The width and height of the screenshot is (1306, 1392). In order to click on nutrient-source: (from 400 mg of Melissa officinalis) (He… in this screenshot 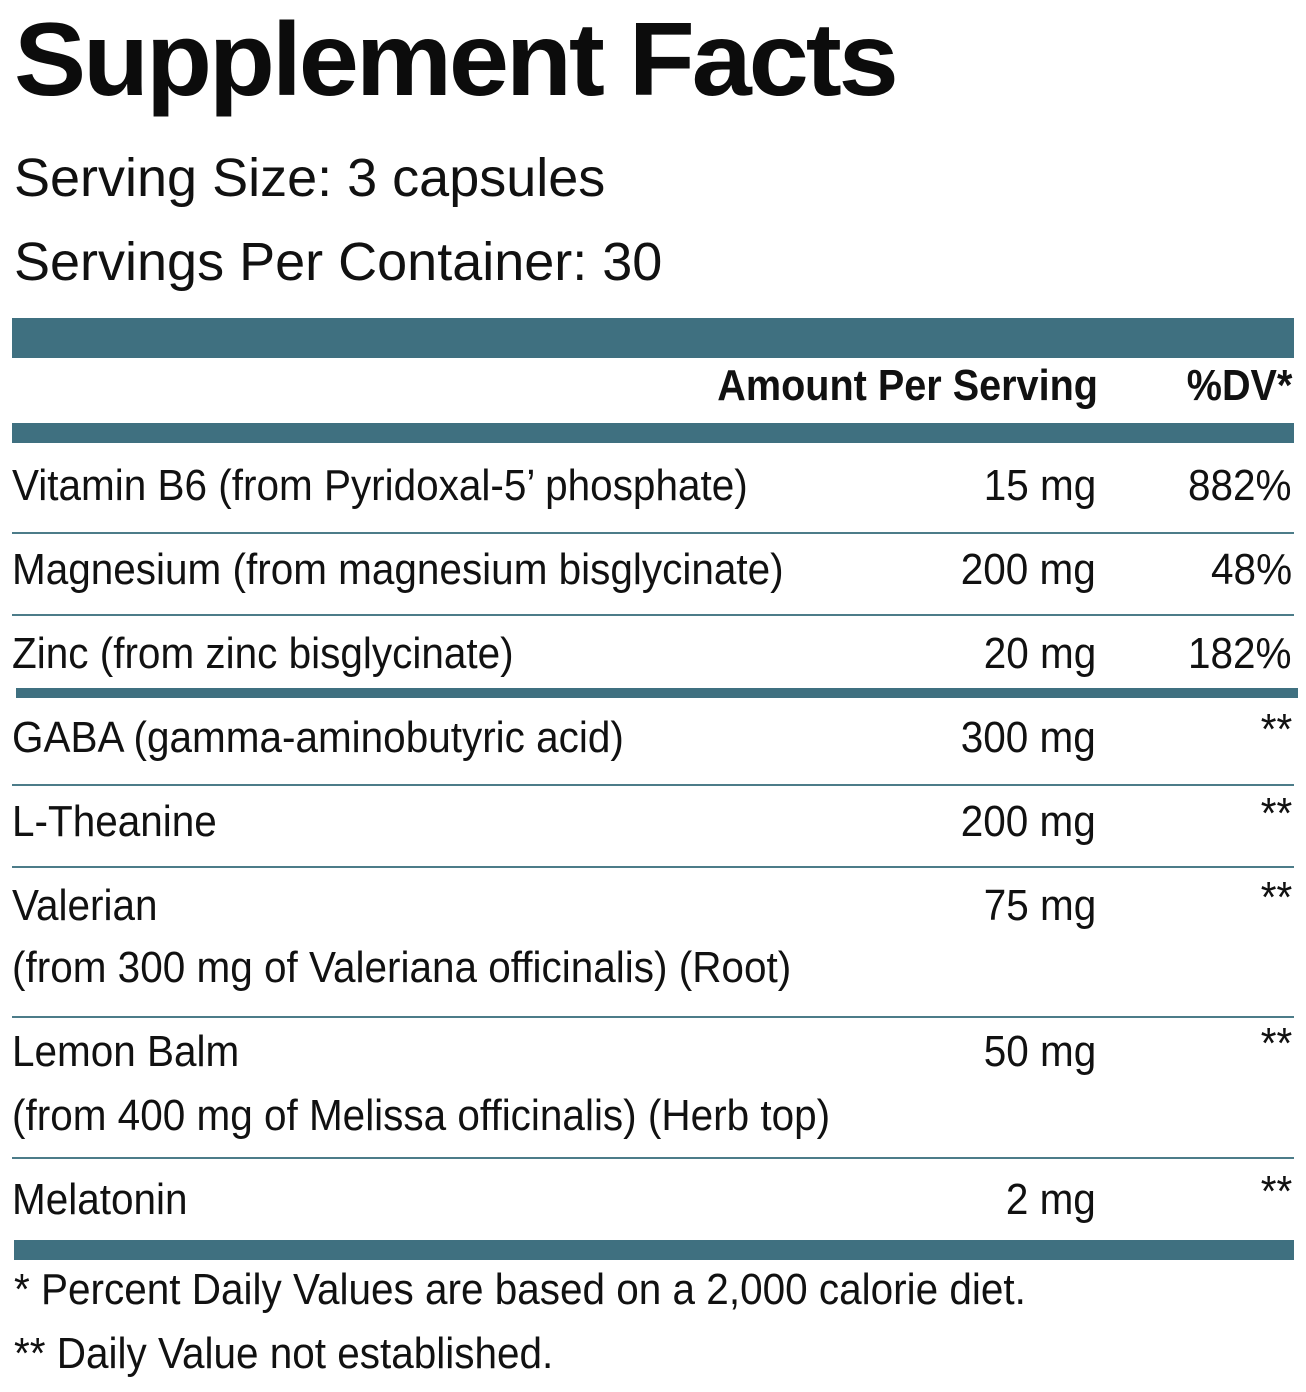, I will do `click(421, 1115)`.